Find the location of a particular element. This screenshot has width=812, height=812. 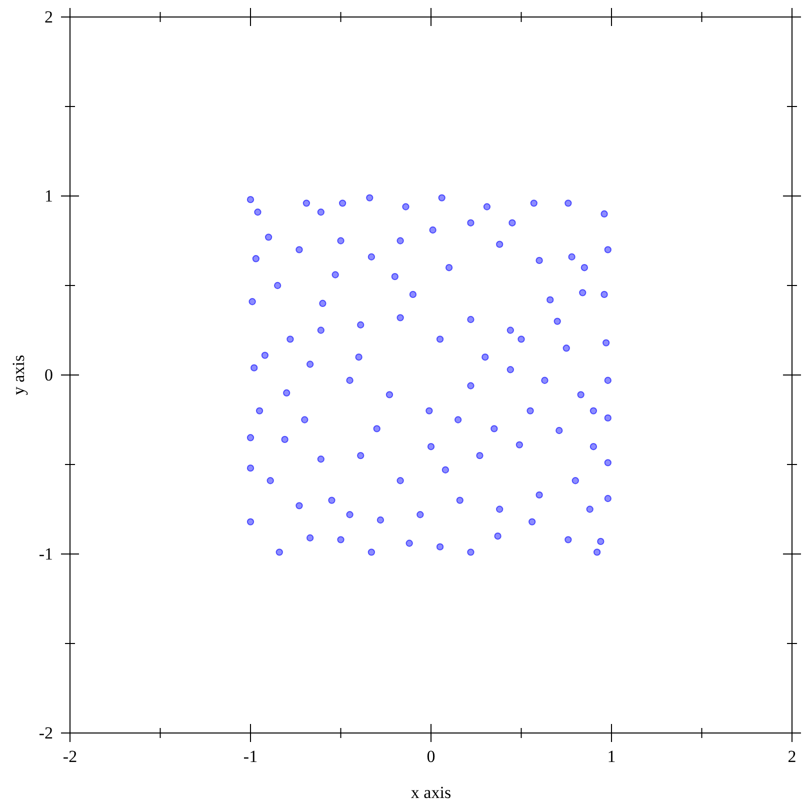

x-tick-label: 2 is located at coordinates (792, 756).